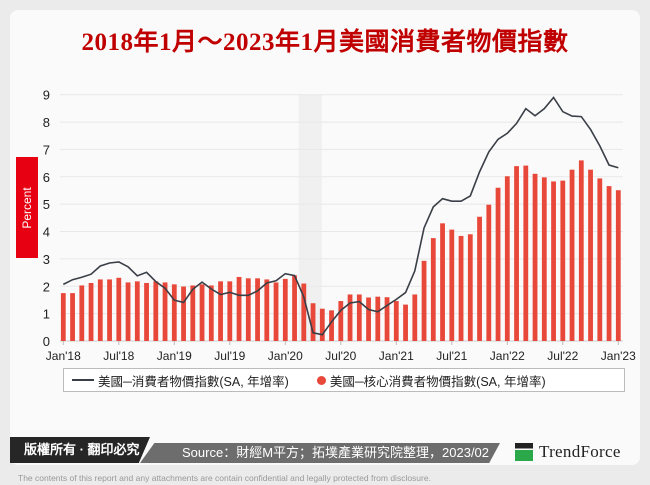 This screenshot has width=650, height=485. What do you see at coordinates (285, 356) in the screenshot?
I see `x-tick-label: Jan'20` at bounding box center [285, 356].